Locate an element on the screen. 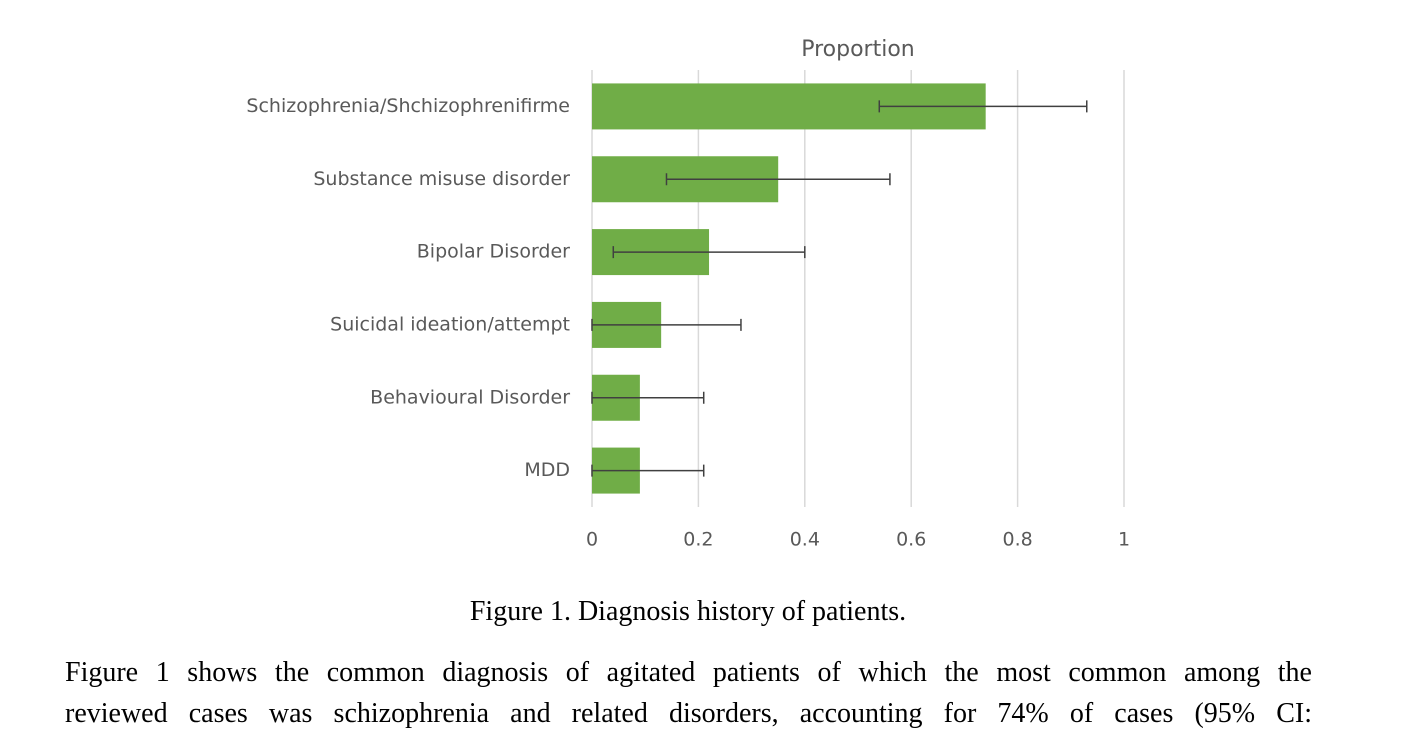 The height and width of the screenshot is (730, 1412). x-tick-label: 0 is located at coordinates (592, 540).